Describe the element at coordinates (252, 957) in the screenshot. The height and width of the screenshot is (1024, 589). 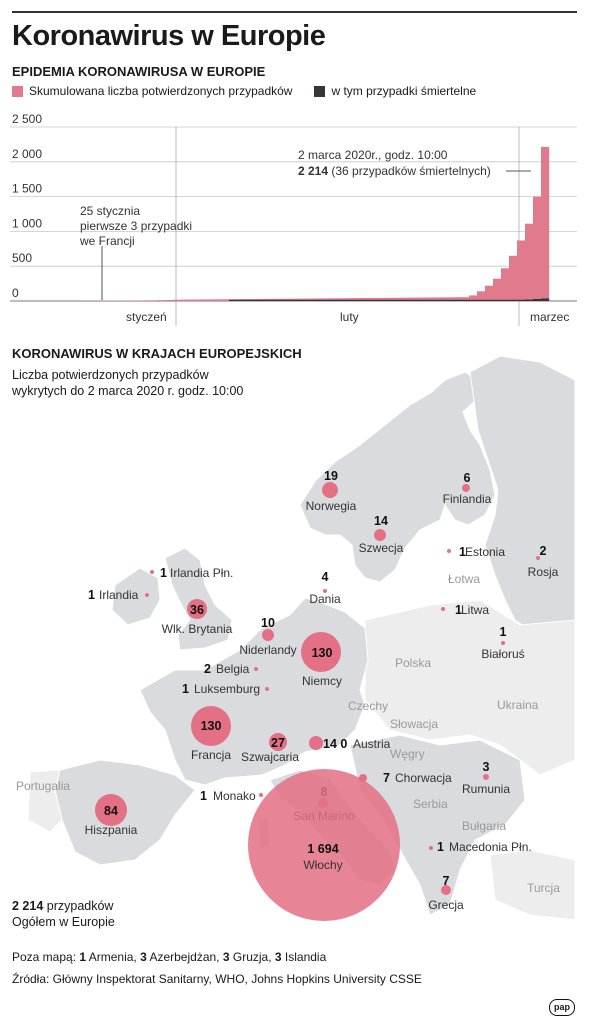
I see `offmap-country: Gruzja,` at that location.